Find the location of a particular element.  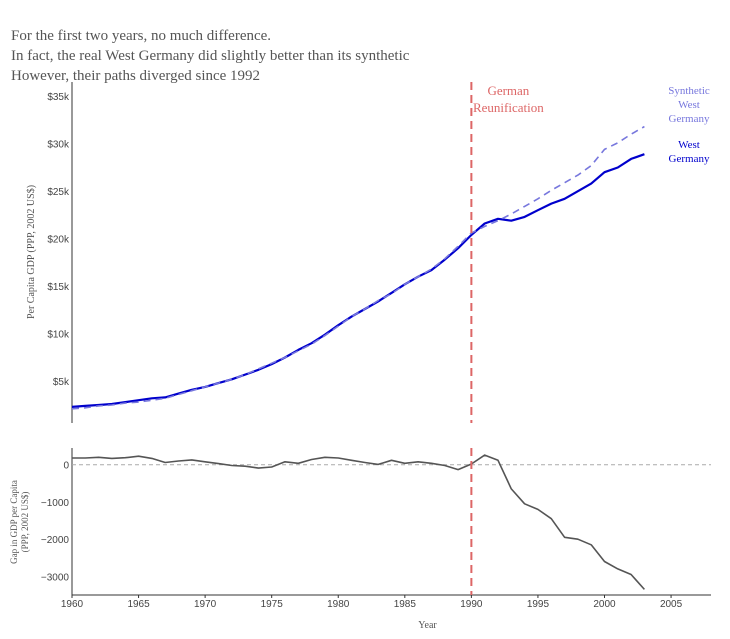

x-tick-label: 1975 is located at coordinates (272, 604).